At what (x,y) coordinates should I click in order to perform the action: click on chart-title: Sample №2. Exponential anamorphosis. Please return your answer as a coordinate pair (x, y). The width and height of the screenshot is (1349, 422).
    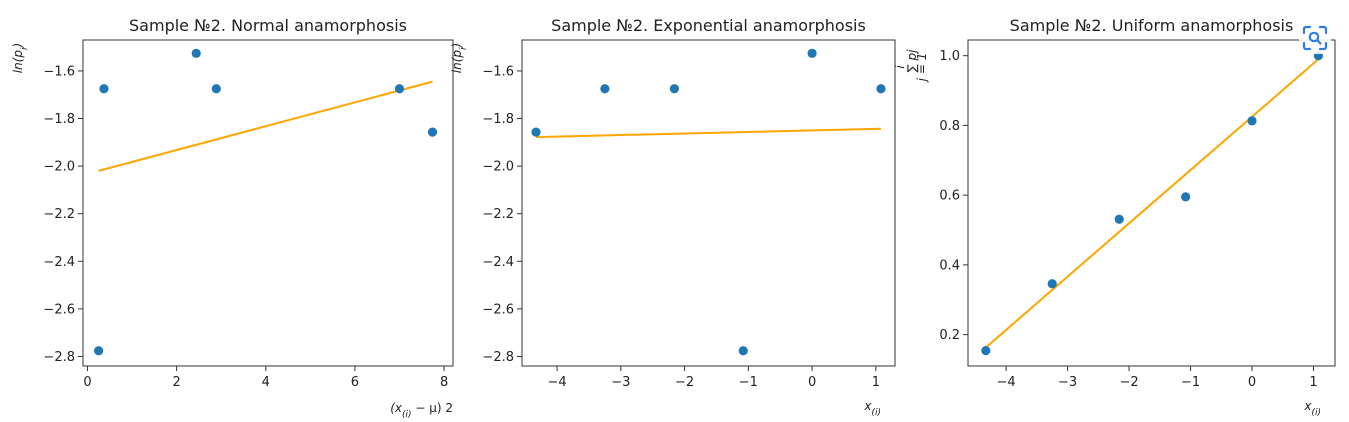
    Looking at the image, I should click on (708, 25).